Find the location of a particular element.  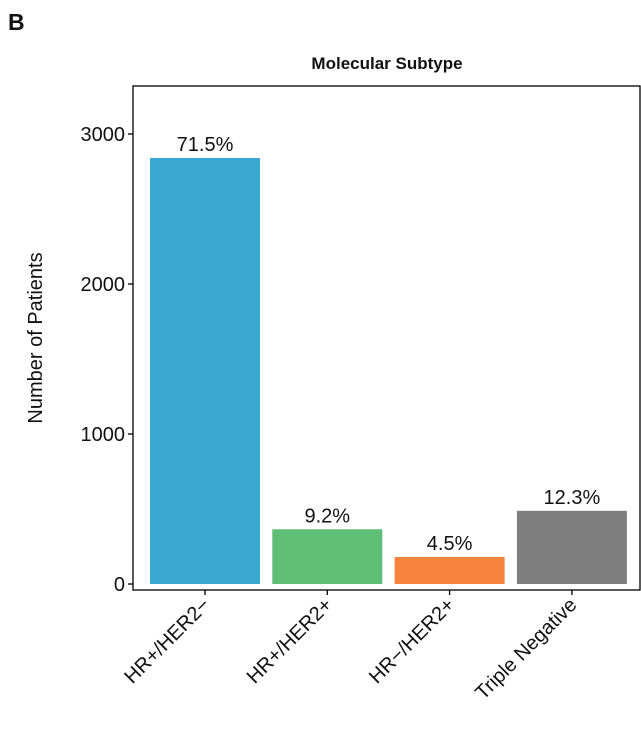

panel-label: B is located at coordinates (16, 22).